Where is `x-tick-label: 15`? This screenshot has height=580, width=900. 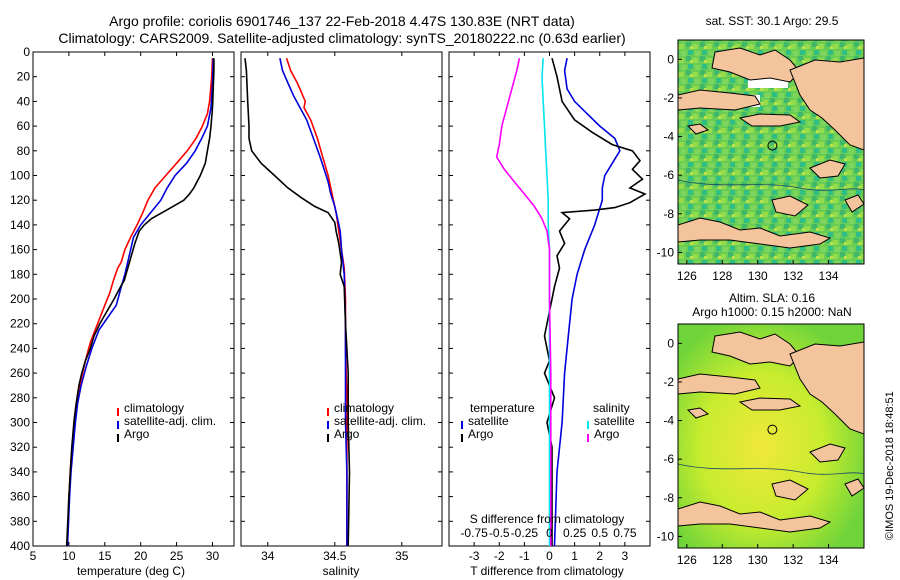
x-tick-label: 15 is located at coordinates (105, 556).